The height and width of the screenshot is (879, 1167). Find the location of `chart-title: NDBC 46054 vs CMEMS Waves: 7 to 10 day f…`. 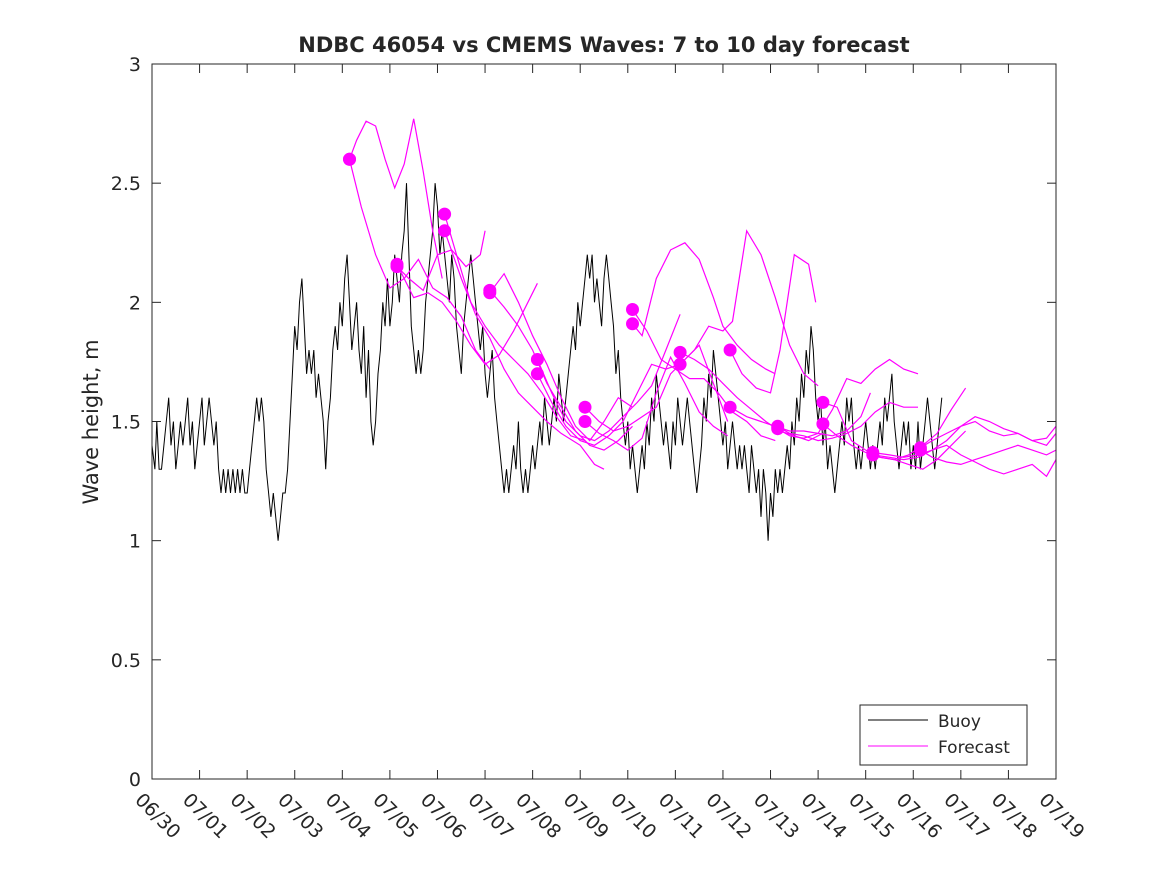

chart-title: NDBC 46054 vs CMEMS Waves: 7 to 10 day f… is located at coordinates (603, 45).